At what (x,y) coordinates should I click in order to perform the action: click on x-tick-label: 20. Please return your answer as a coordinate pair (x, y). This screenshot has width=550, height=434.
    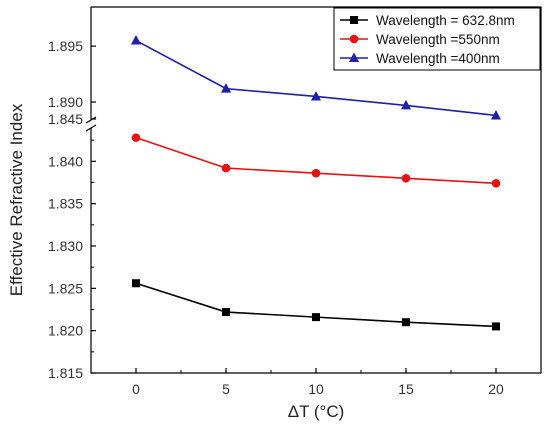
    Looking at the image, I should click on (496, 389).